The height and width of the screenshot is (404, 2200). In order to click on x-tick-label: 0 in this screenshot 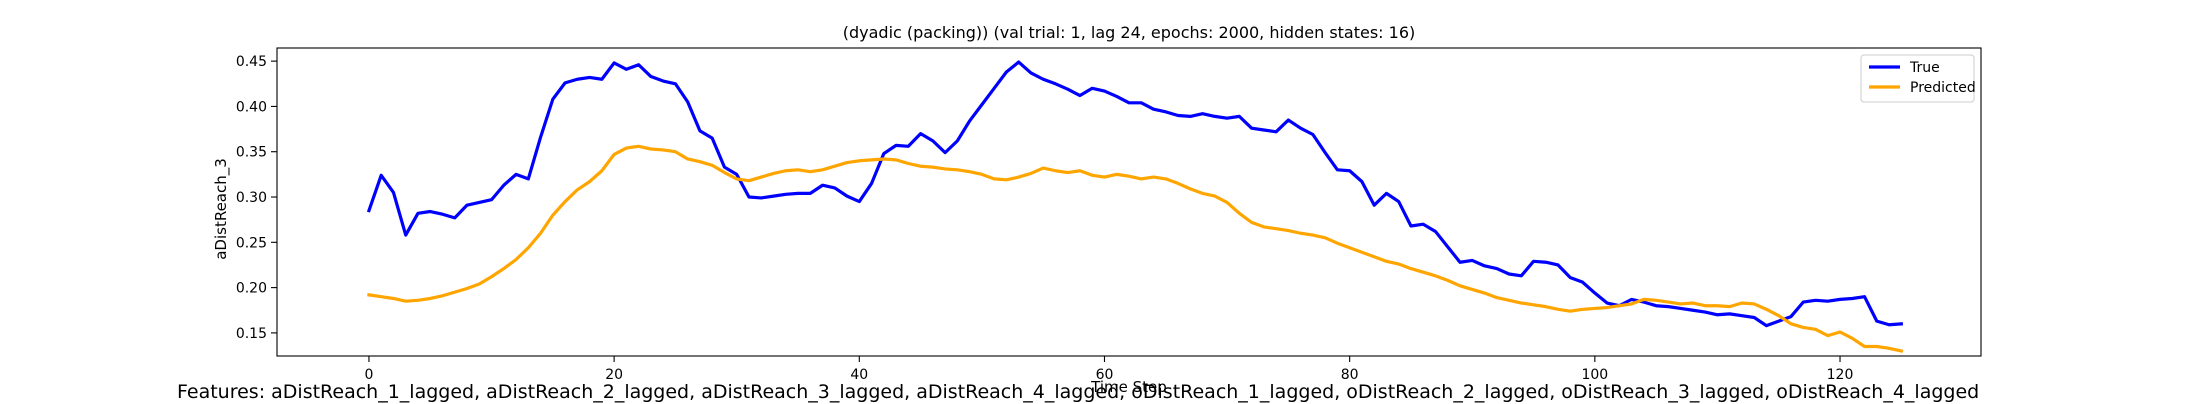, I will do `click(368, 375)`.